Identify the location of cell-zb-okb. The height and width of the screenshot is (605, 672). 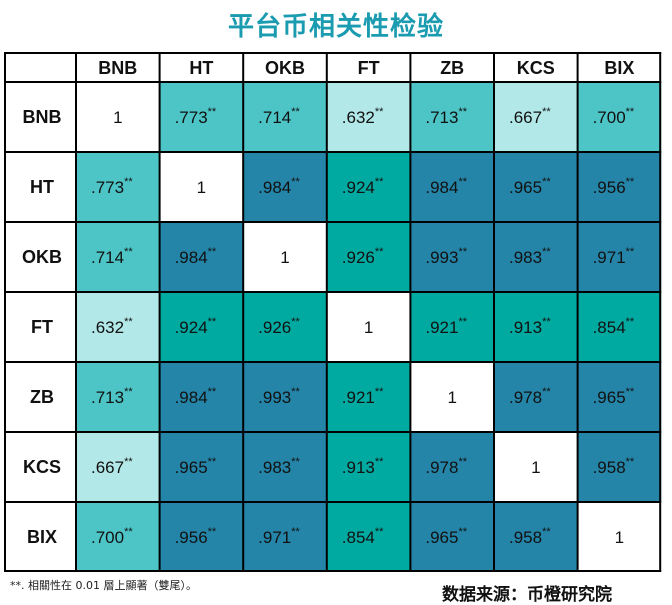
(285, 397).